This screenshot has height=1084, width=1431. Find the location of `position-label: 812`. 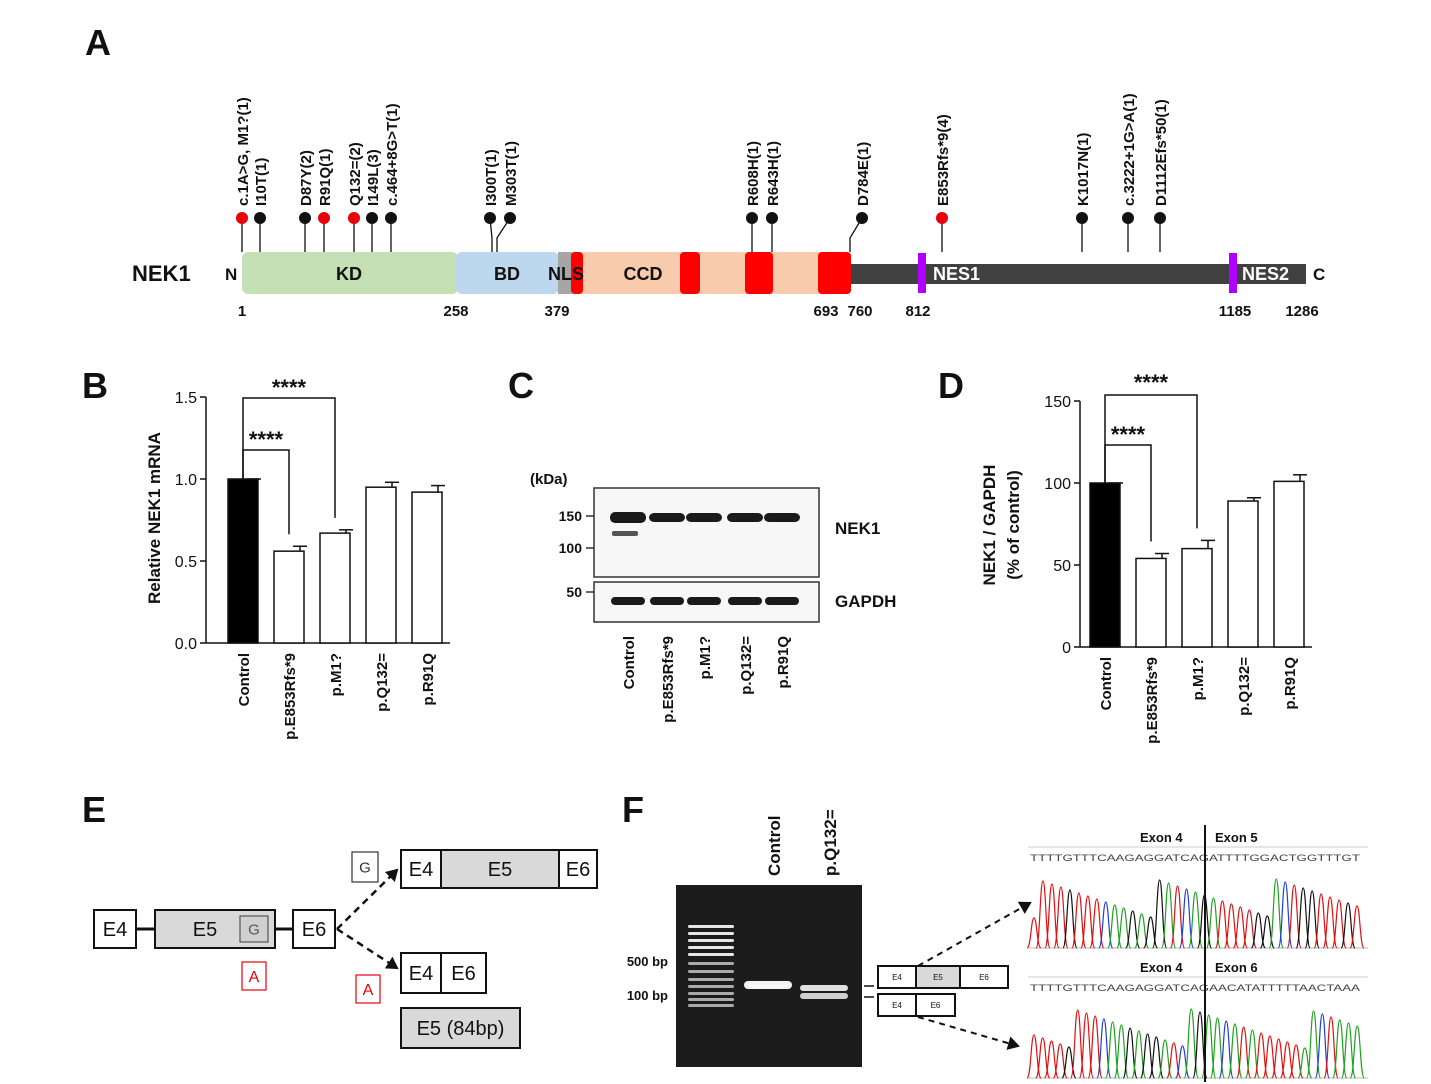

position-label: 812 is located at coordinates (917, 311).